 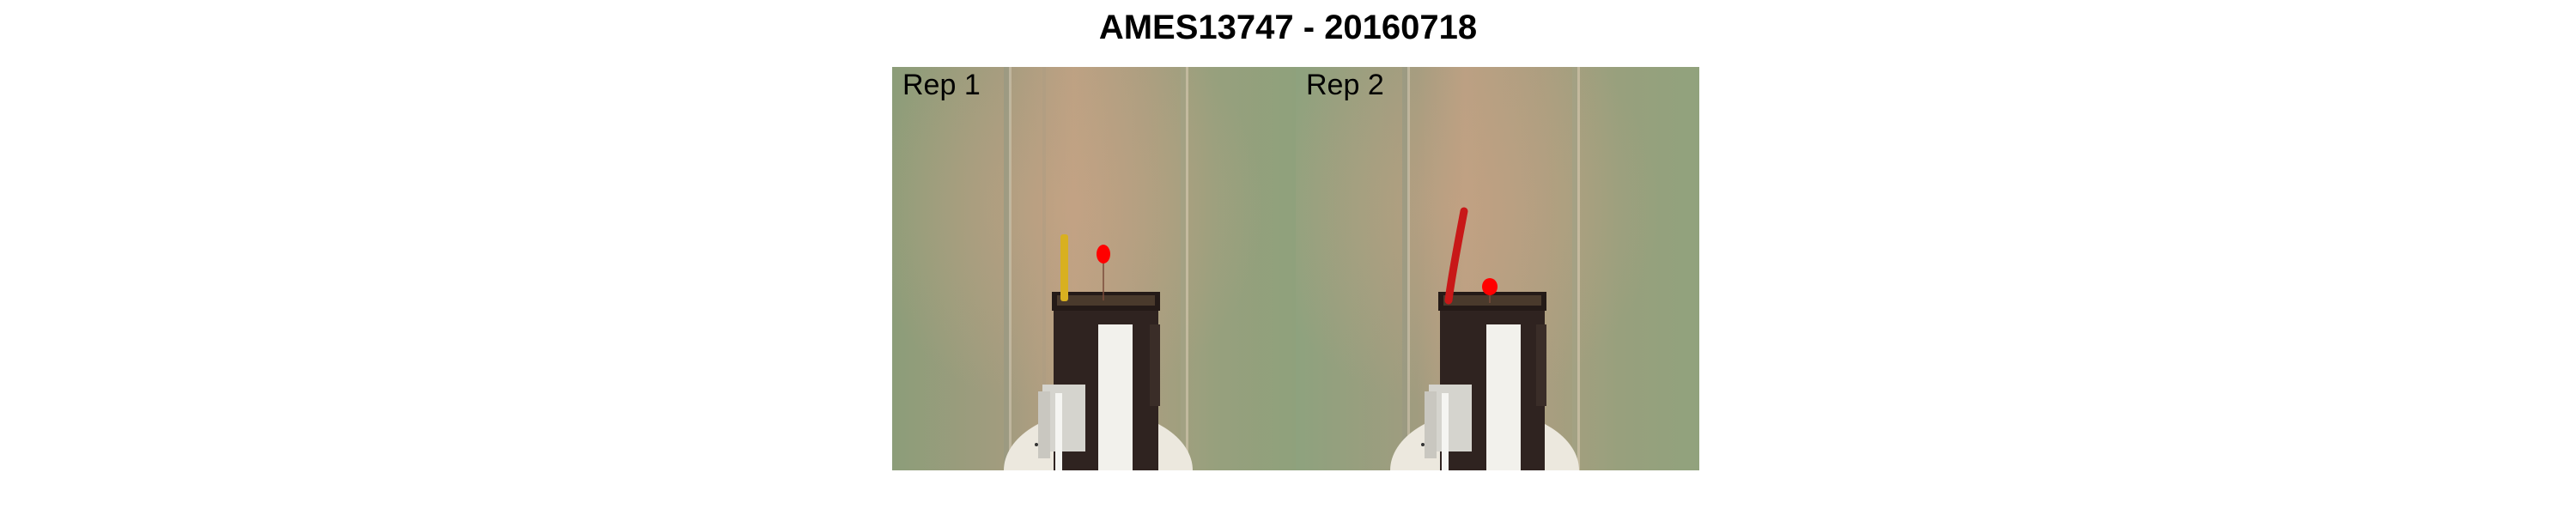 I want to click on panel-label-rep-1: Rep 1, so click(x=941, y=85).